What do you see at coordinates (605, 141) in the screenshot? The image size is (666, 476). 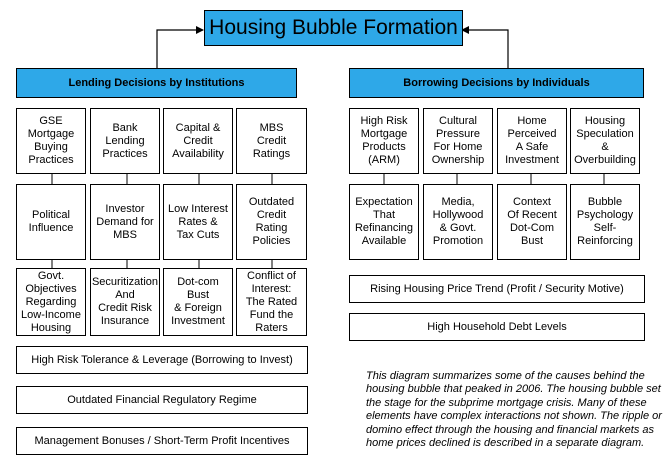 I see `borrowing-cause-box: Housing Speculation & Overbuilding` at bounding box center [605, 141].